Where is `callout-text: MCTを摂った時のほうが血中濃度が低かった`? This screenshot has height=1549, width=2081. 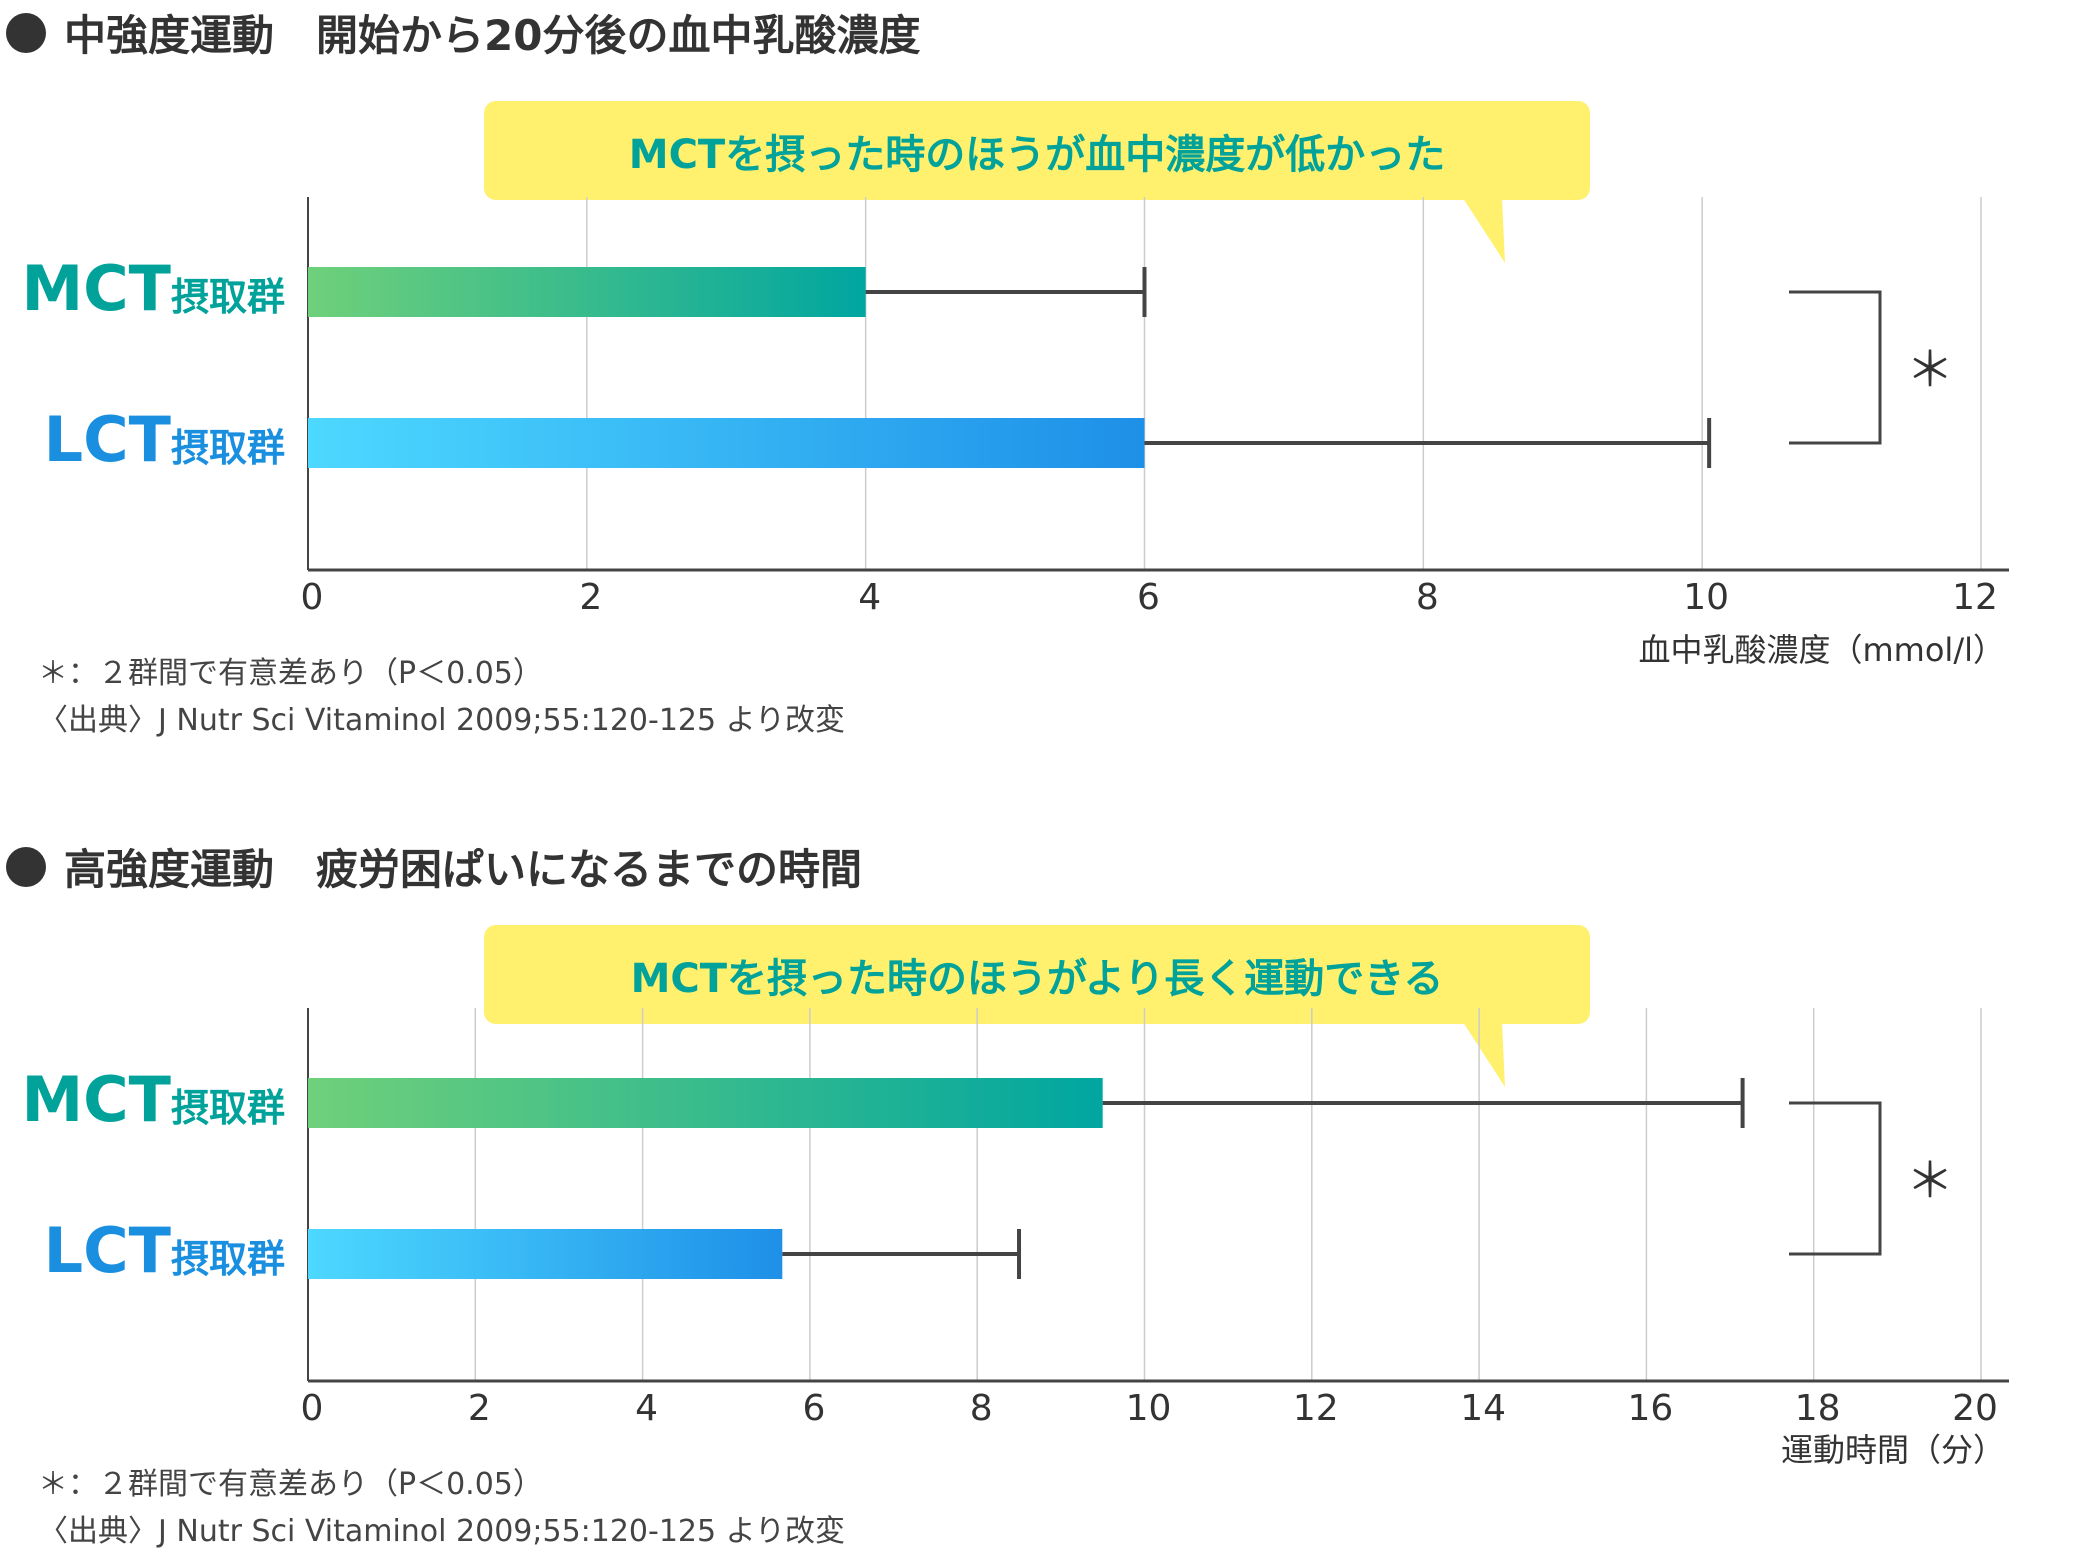
callout-text: MCTを摂った時のほうが血中濃度が低かった is located at coordinates (1037, 154).